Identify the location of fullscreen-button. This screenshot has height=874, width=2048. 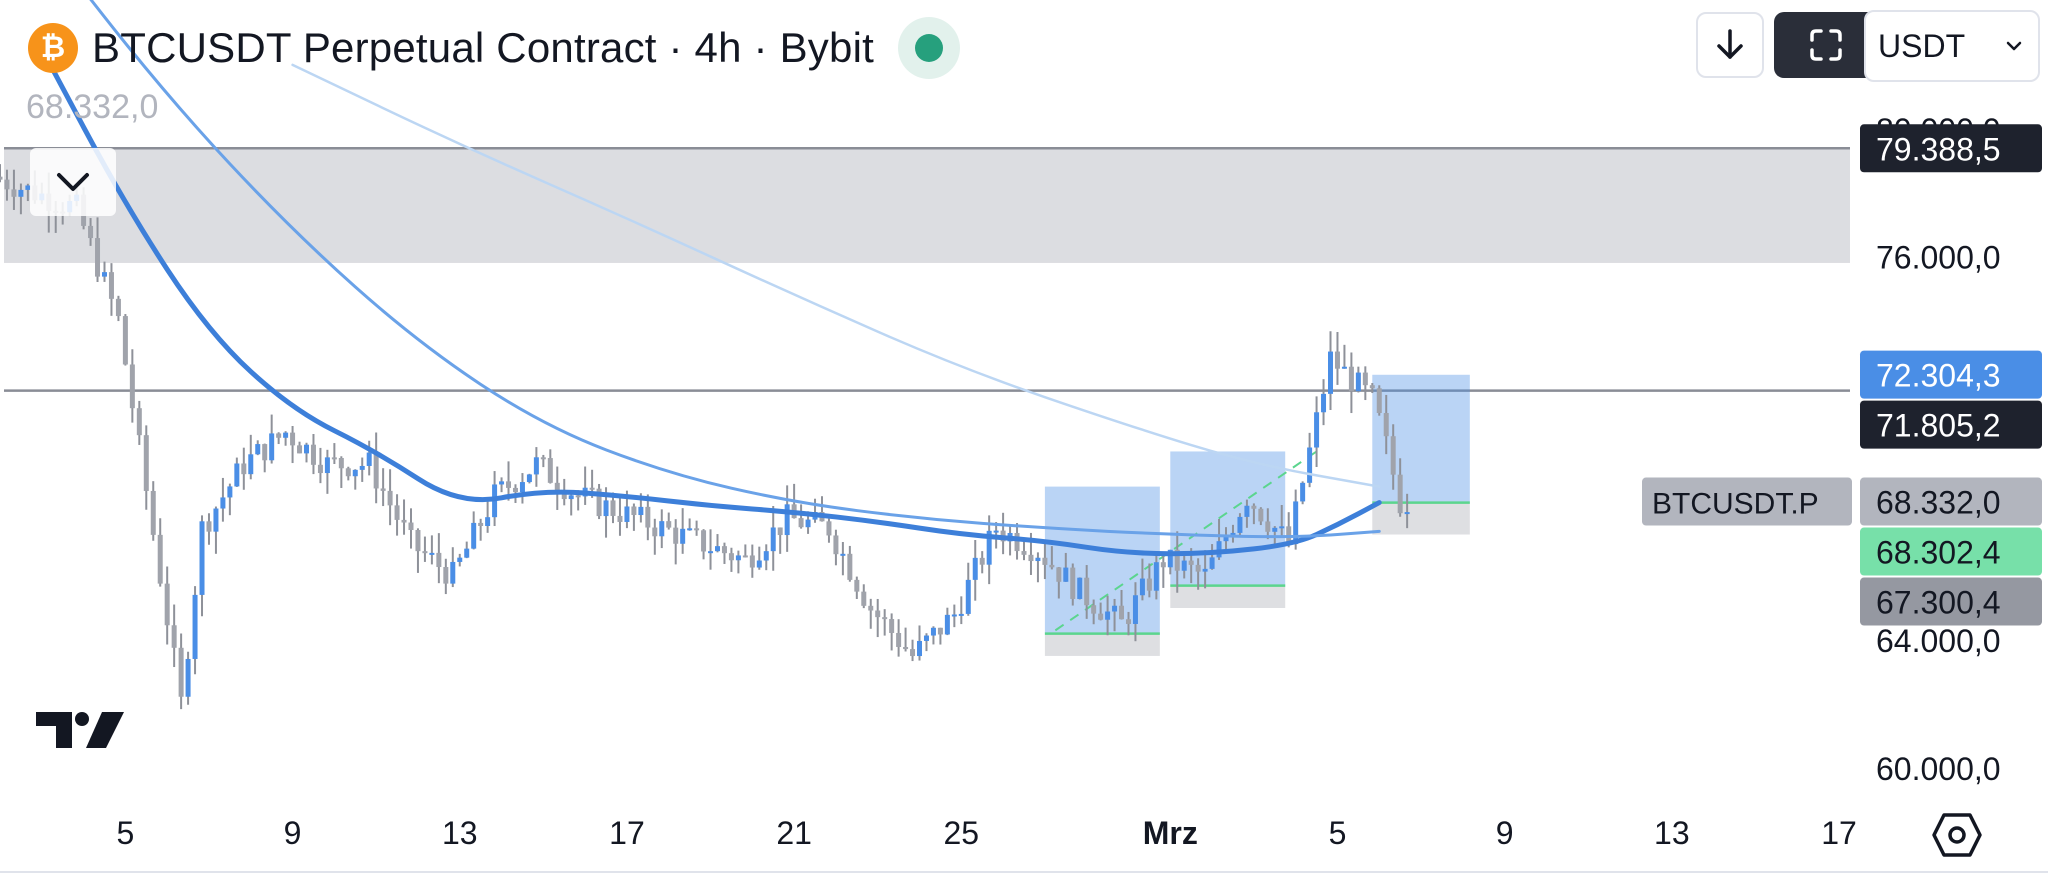
(1826, 45).